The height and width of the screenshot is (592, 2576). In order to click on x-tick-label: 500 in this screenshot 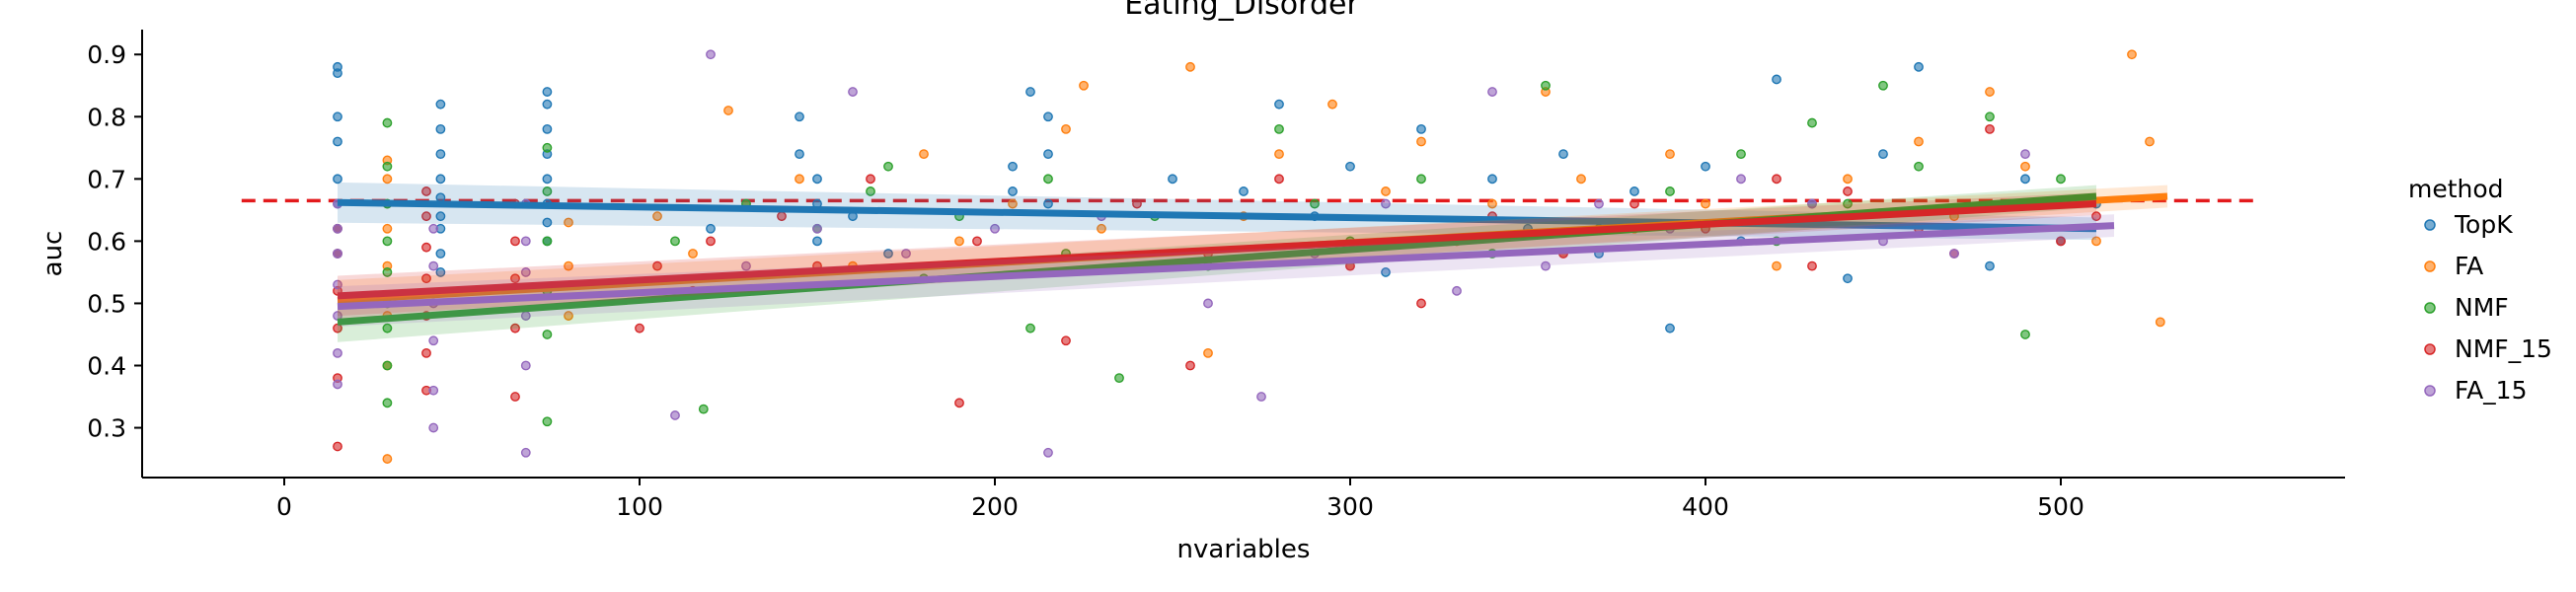, I will do `click(2060, 506)`.